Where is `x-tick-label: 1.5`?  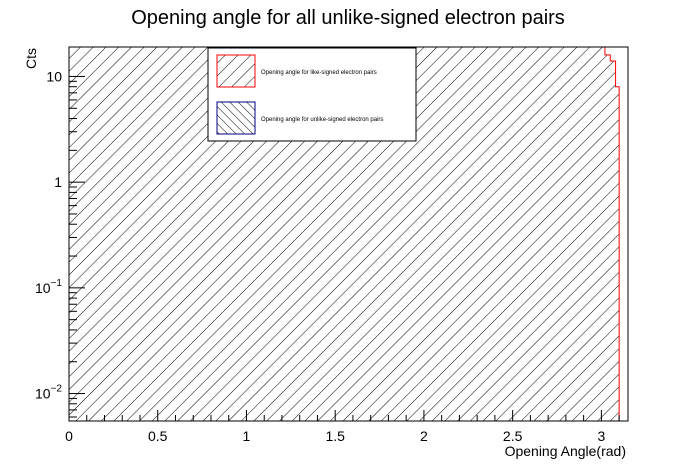 x-tick-label: 1.5 is located at coordinates (335, 436).